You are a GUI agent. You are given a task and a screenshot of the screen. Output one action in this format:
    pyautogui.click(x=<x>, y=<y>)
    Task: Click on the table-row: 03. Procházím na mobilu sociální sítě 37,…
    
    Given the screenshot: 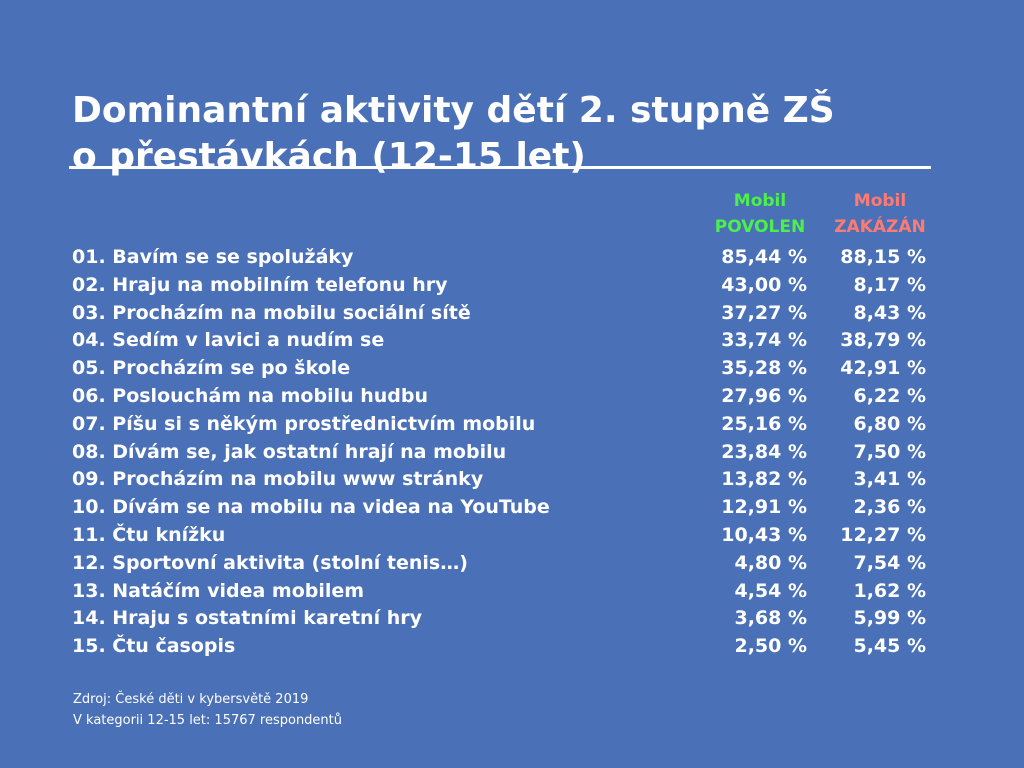 What is the action you would take?
    pyautogui.click(x=507, y=314)
    